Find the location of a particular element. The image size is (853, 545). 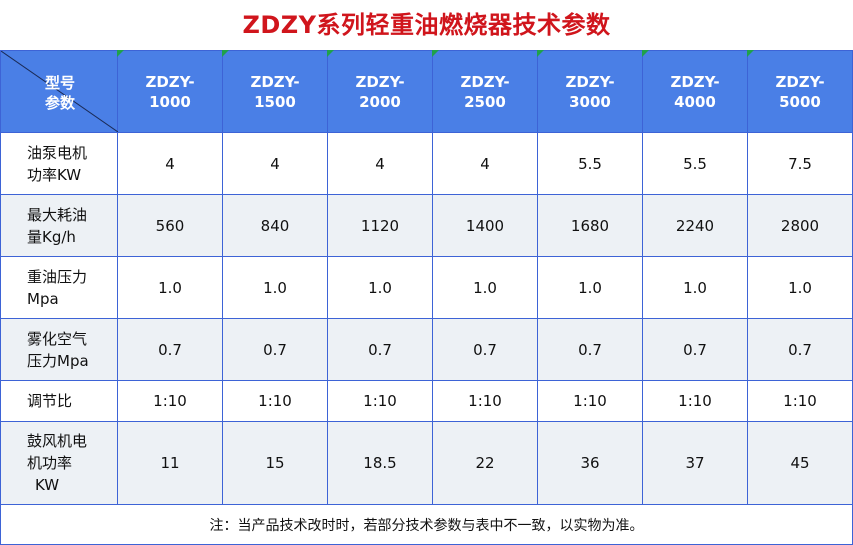

table-cell: 1400 is located at coordinates (485, 225).